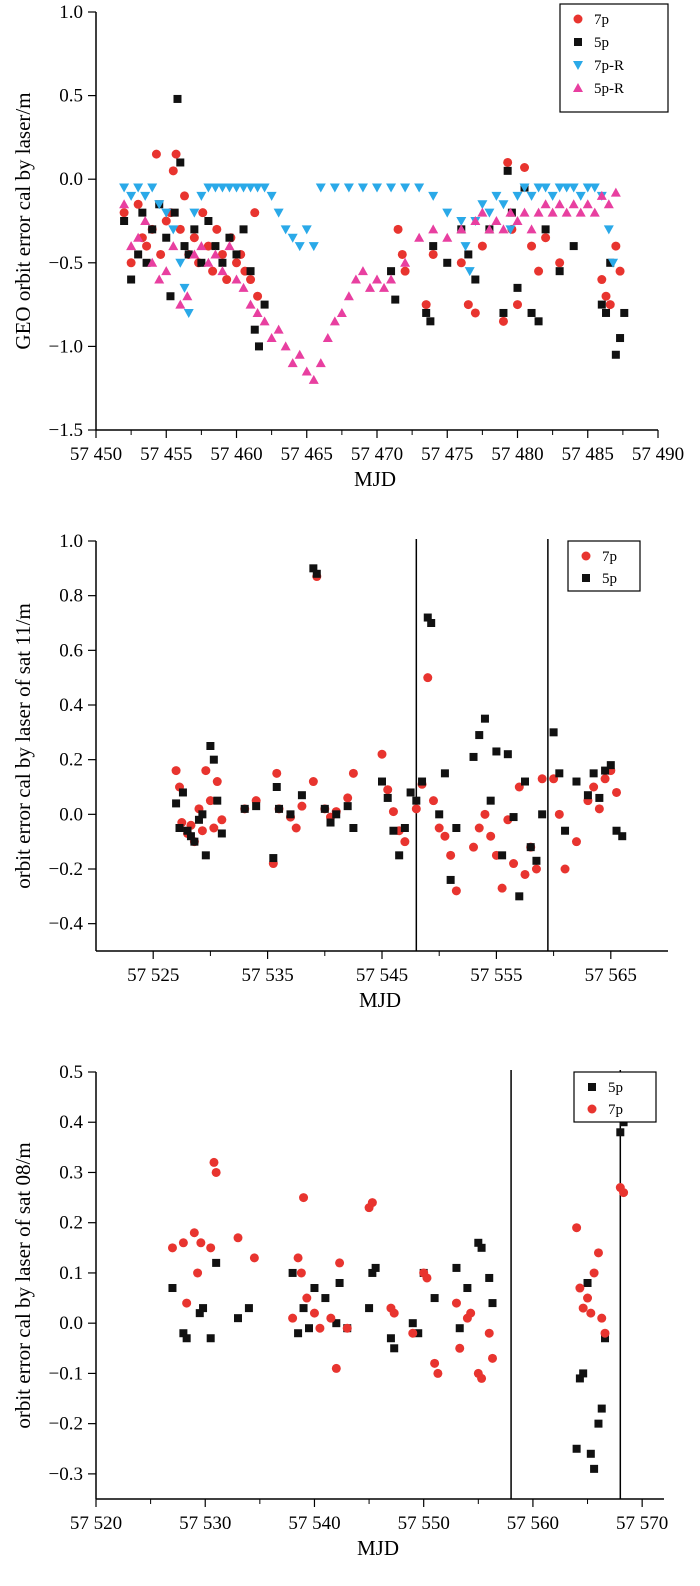  Describe the element at coordinates (66, 1474) in the screenshot. I see `y-tick-label: −0.3` at that location.